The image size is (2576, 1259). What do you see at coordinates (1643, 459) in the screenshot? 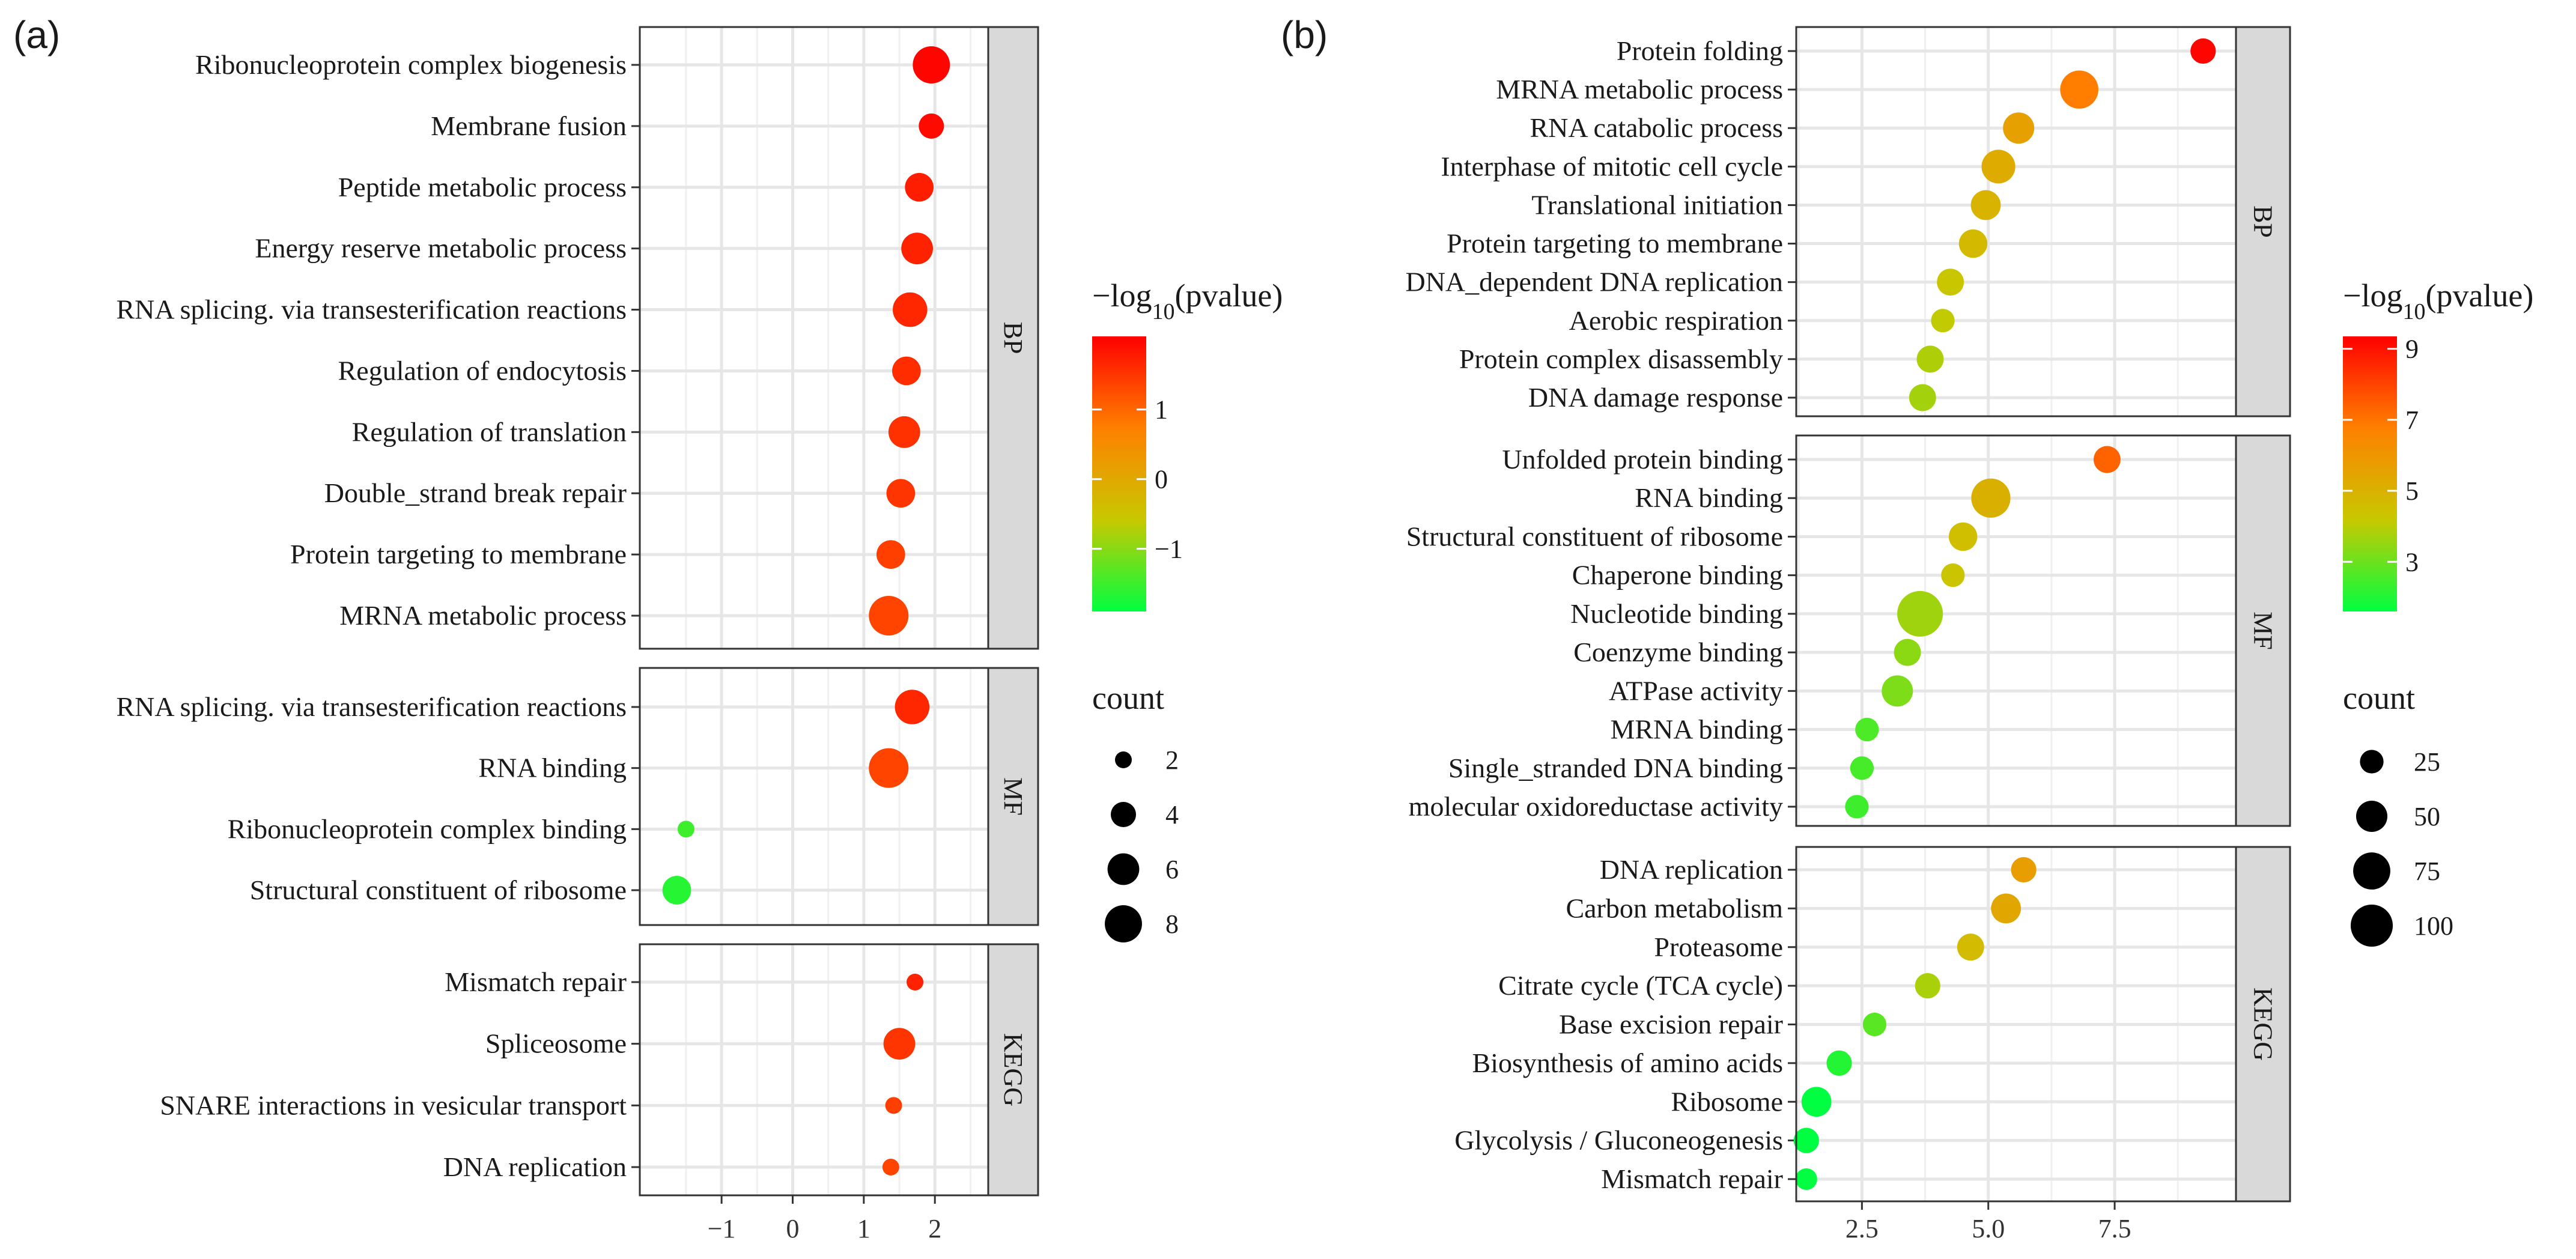
I see `term-label: Unfolded protein binding` at bounding box center [1643, 459].